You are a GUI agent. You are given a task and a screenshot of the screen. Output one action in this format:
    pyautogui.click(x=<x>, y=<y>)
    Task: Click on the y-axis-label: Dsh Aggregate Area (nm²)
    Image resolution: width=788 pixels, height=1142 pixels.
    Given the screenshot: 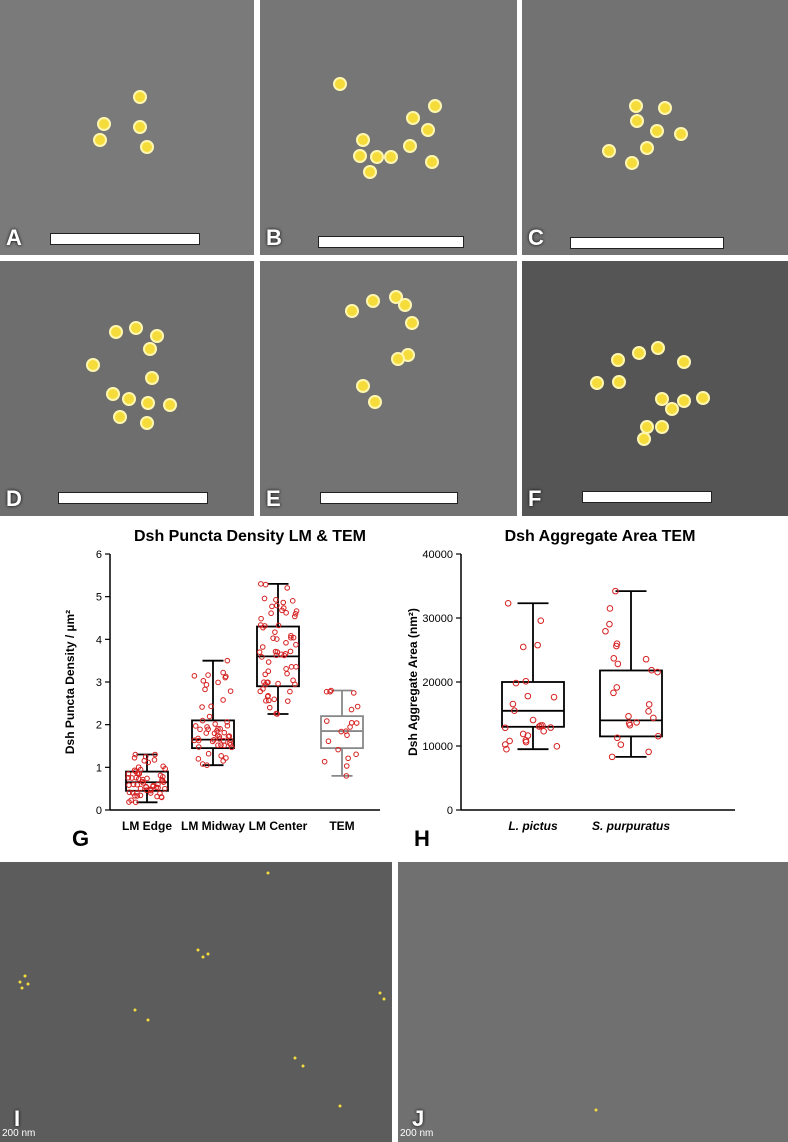 What is the action you would take?
    pyautogui.click(x=413, y=682)
    